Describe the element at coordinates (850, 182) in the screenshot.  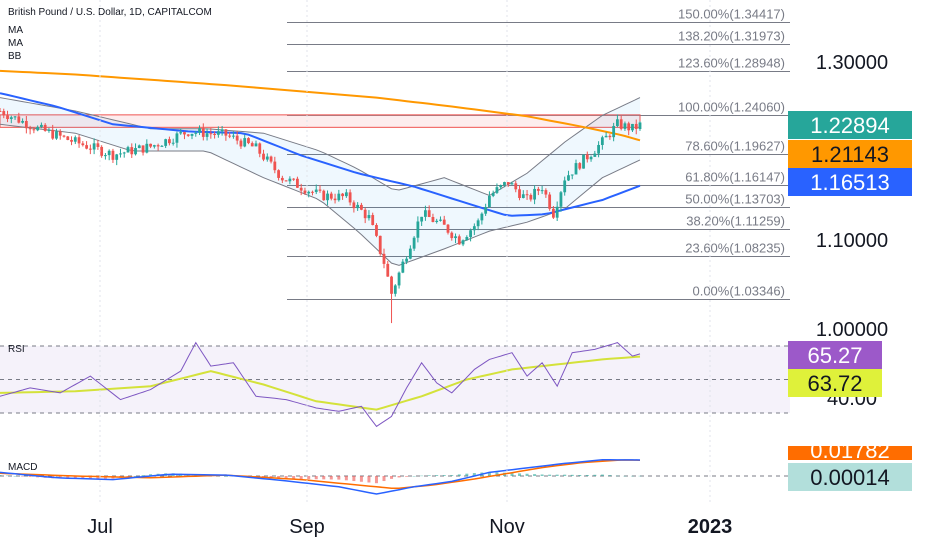
I see `price-tag-label: 1.16513` at that location.